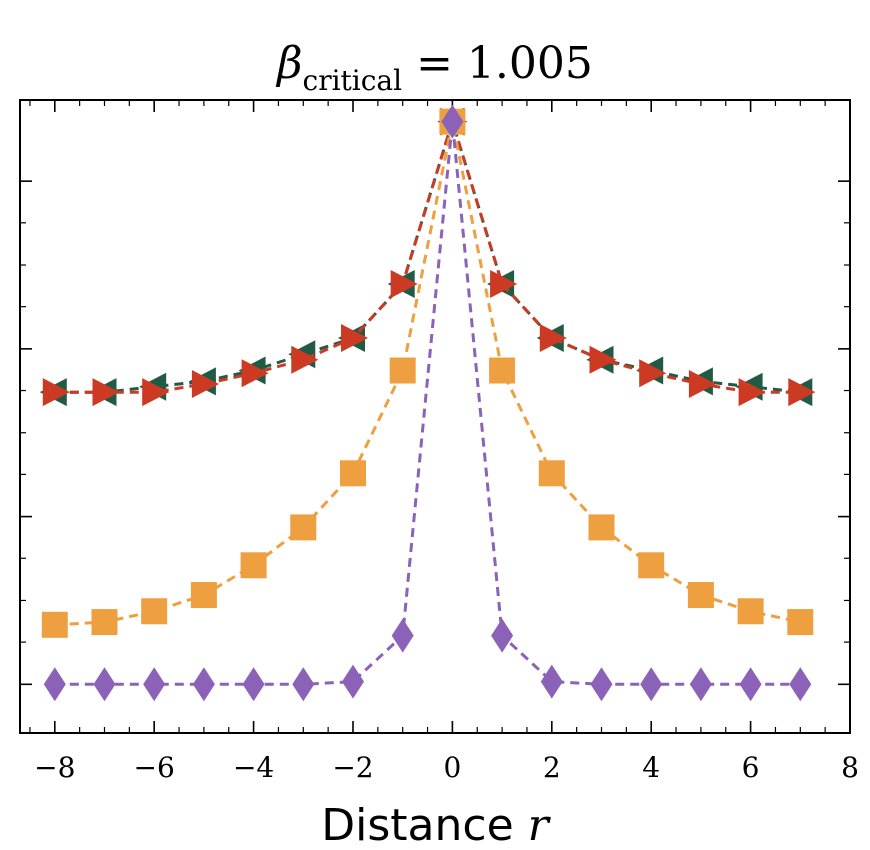  Describe the element at coordinates (751, 767) in the screenshot. I see `x-tick-label: 6` at that location.